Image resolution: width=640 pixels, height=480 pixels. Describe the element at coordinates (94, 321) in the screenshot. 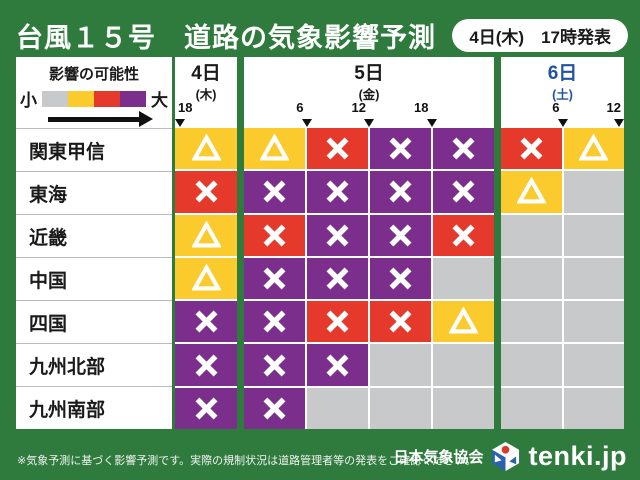

I see `region-label: 四国` at that location.